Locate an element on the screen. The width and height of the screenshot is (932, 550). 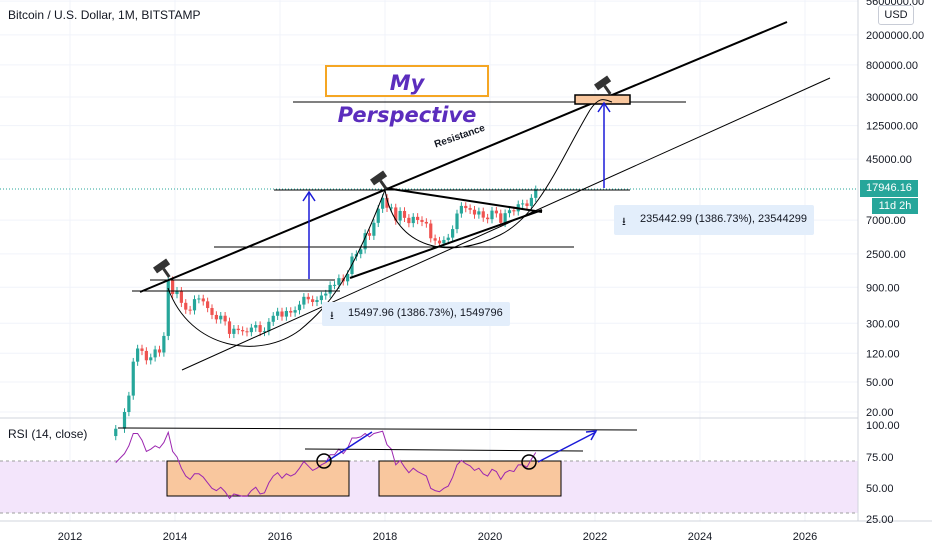
range-arrow-icon: ⭳ is located at coordinates (624, 222).